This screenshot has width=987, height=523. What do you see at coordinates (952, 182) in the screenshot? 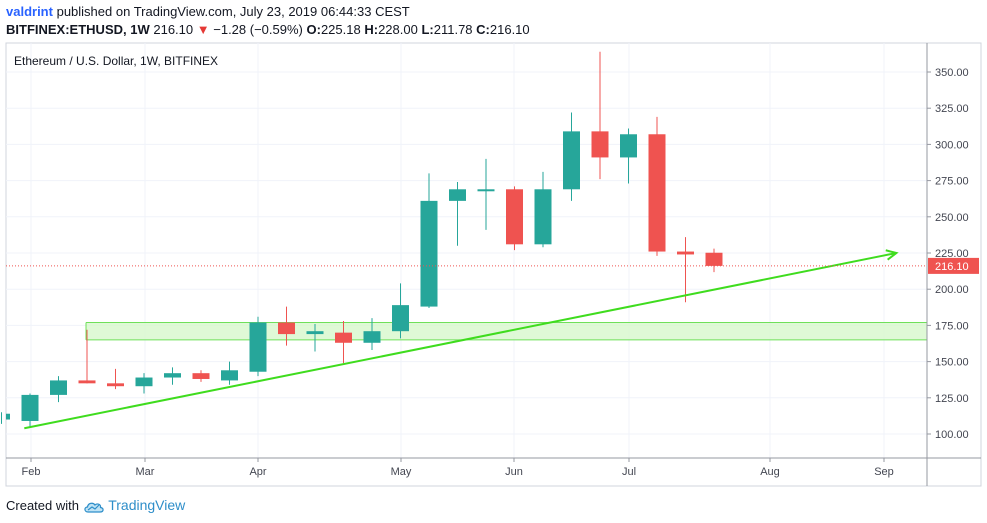
I see `price-tick-label: 275.00` at bounding box center [952, 182].